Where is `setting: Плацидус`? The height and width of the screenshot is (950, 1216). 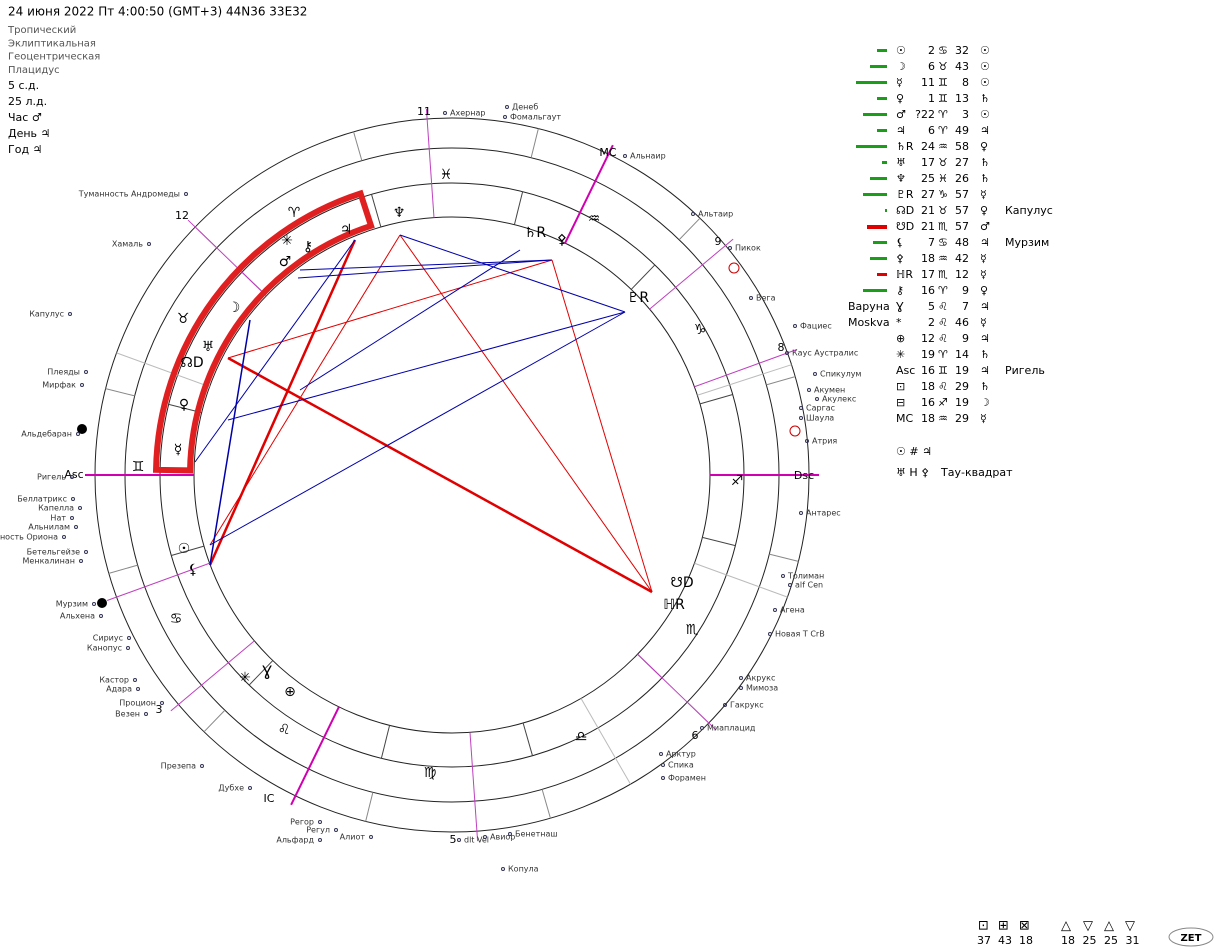
setting: Плацидус is located at coordinates (34, 70).